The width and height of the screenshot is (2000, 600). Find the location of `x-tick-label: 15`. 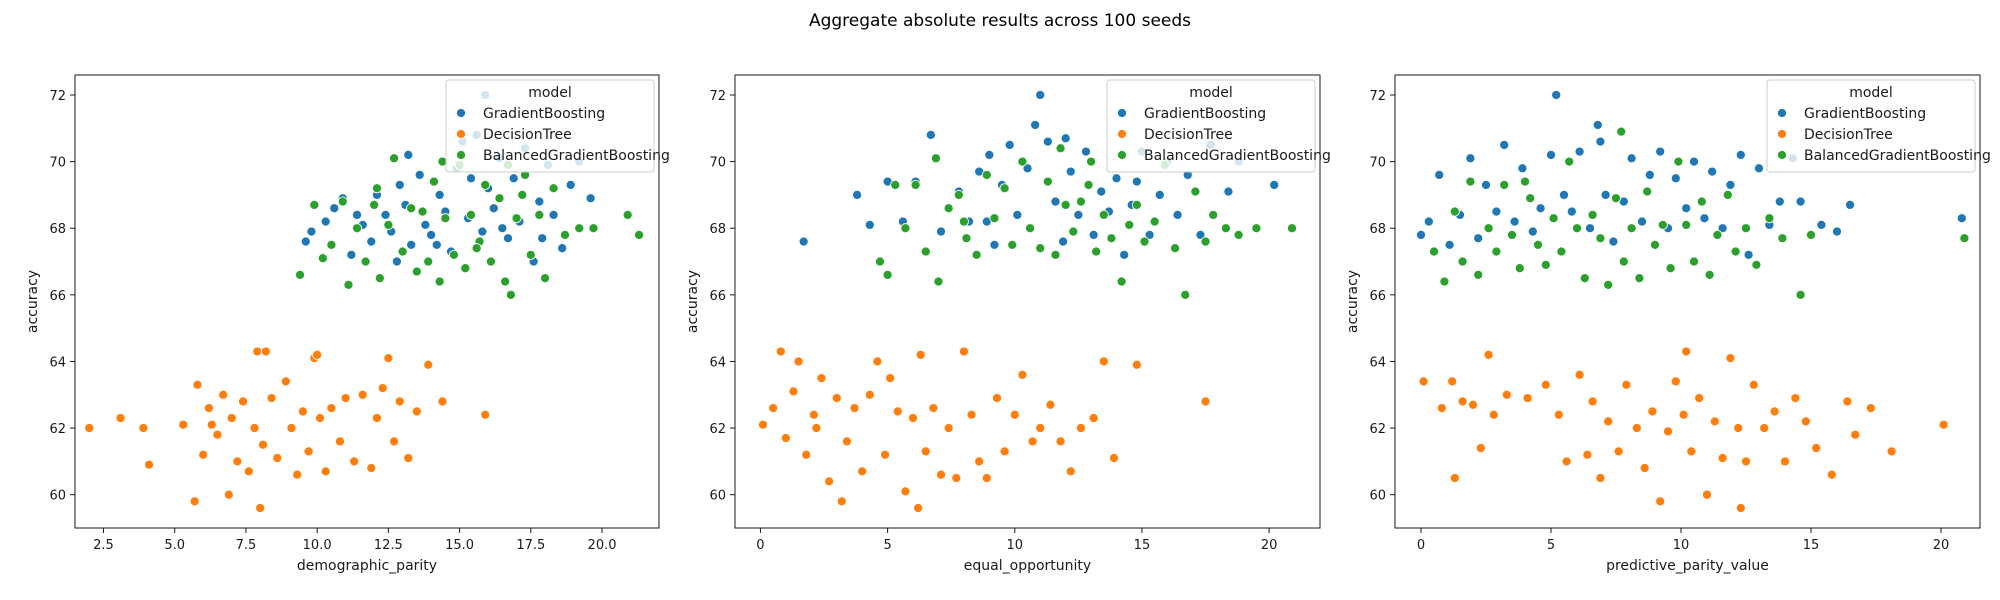

x-tick-label: 15 is located at coordinates (1811, 545).